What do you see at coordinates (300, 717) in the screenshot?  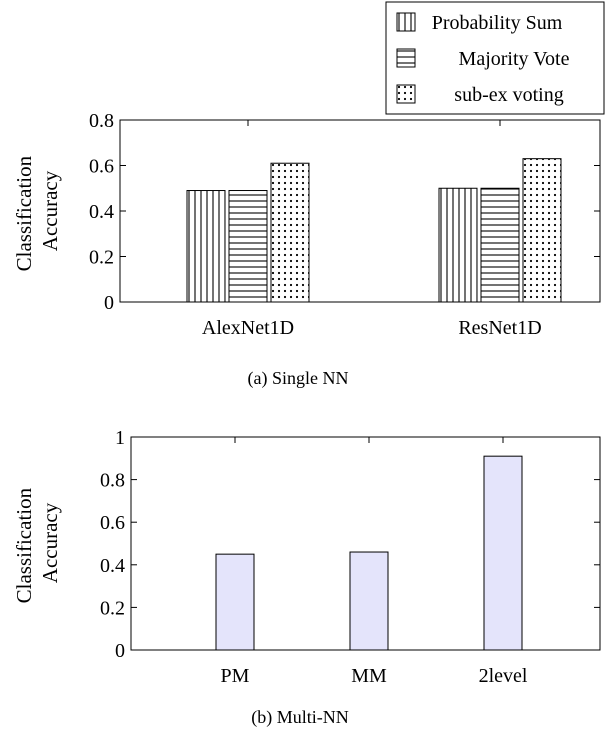 I see `chart-caption: (b) Multi-NN` at bounding box center [300, 717].